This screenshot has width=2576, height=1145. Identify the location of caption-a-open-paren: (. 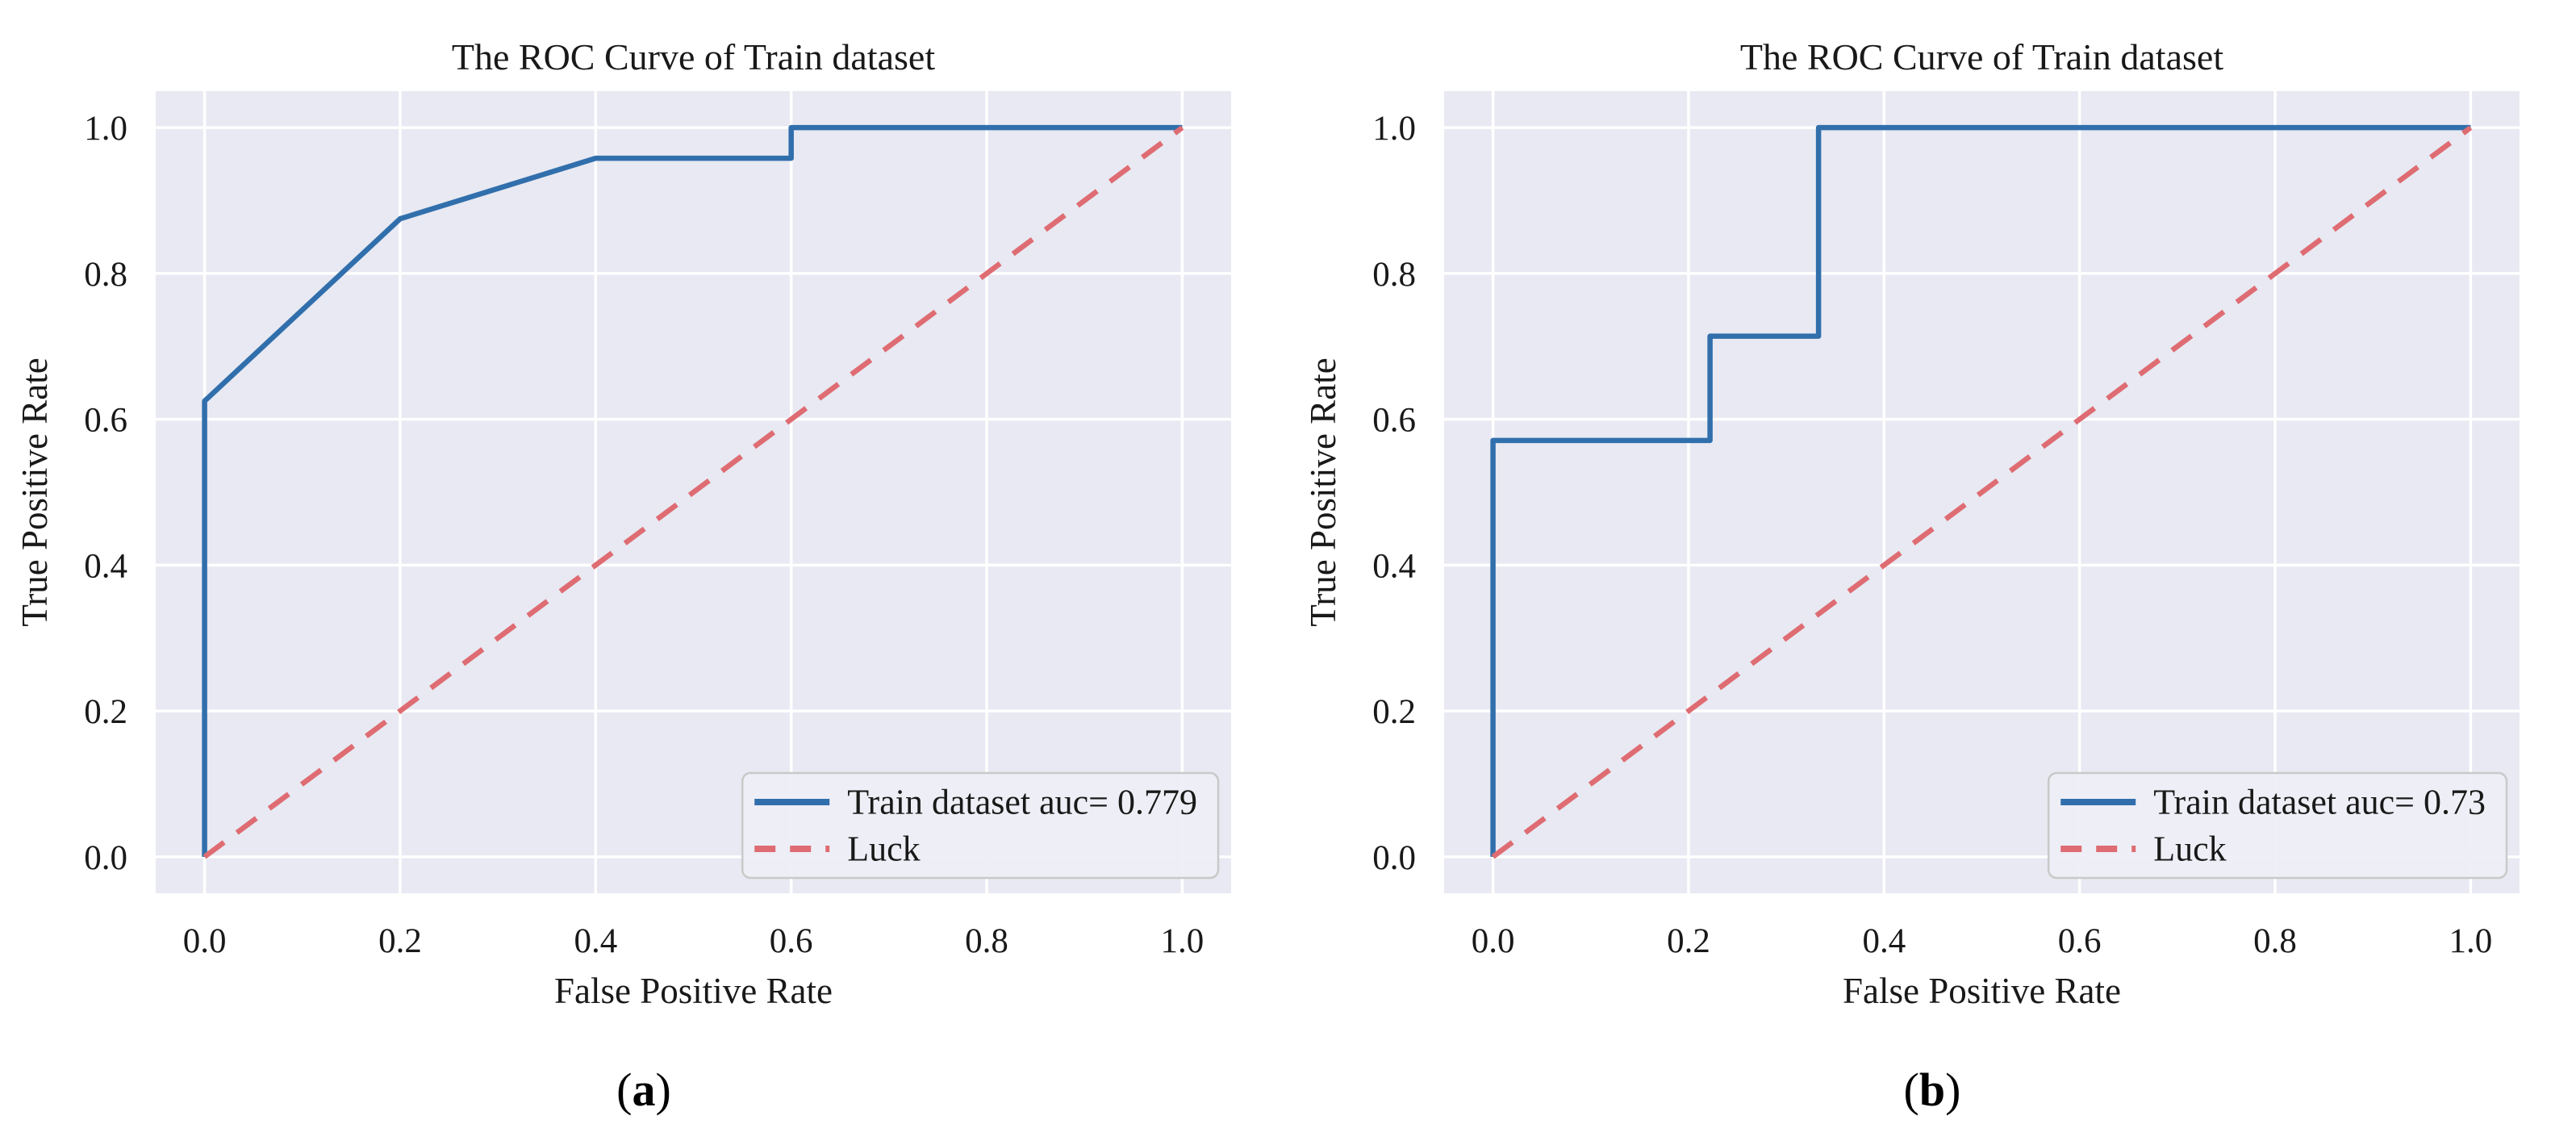
(625, 1090).